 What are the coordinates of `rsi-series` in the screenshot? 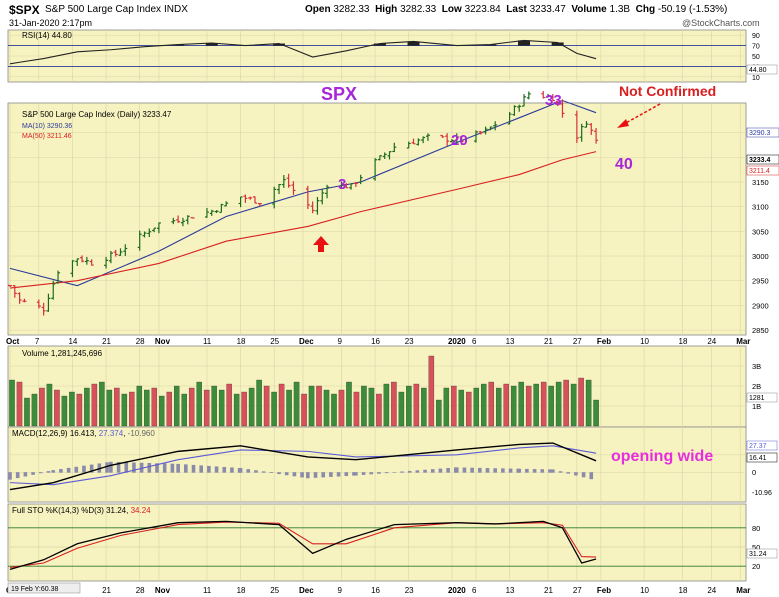 It's located at (303, 52).